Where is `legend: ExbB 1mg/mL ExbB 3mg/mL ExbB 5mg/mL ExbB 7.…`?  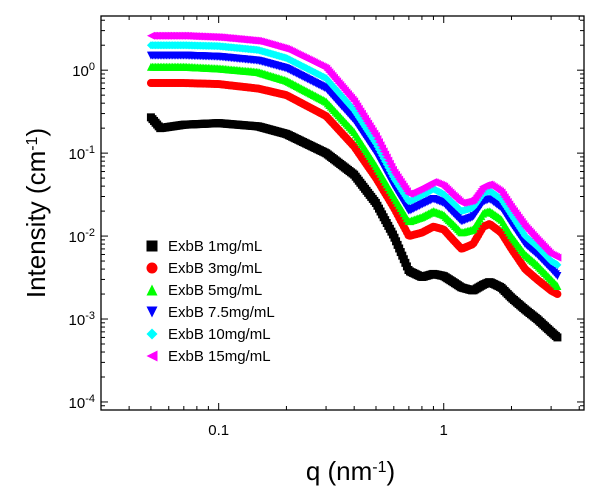
legend: ExbB 1mg/mL ExbB 3mg/mL ExbB 5mg/mL ExbB 7.… is located at coordinates (210, 301).